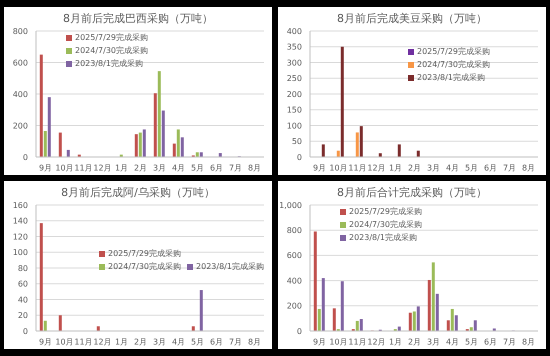  I want to click on y-tick-label: 120, so click(20, 237).